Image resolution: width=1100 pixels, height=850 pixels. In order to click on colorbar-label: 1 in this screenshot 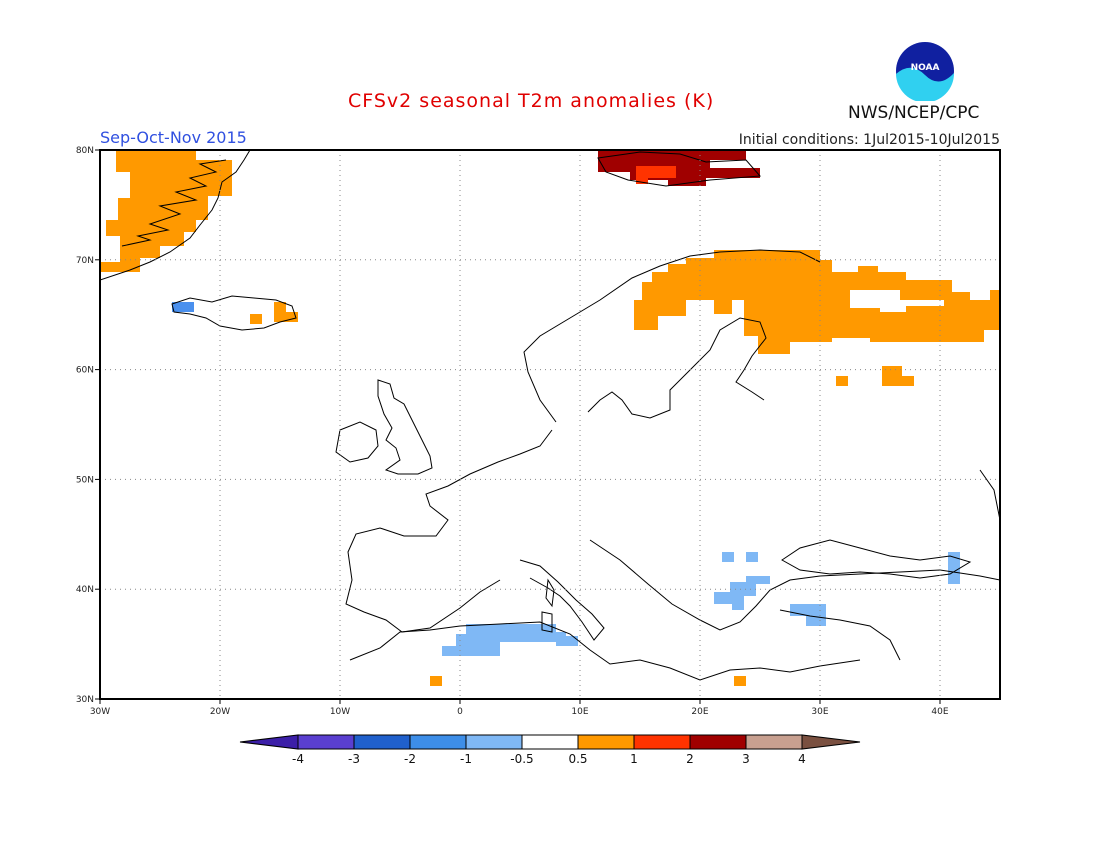, I will do `click(634, 759)`.